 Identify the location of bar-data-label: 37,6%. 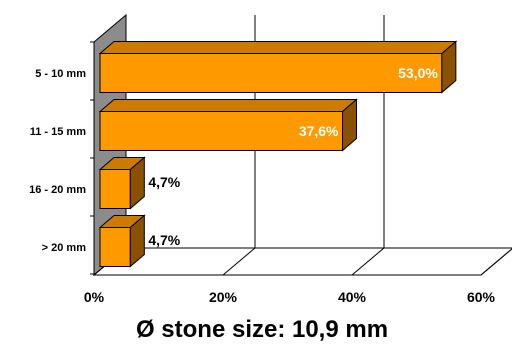
(319, 131).